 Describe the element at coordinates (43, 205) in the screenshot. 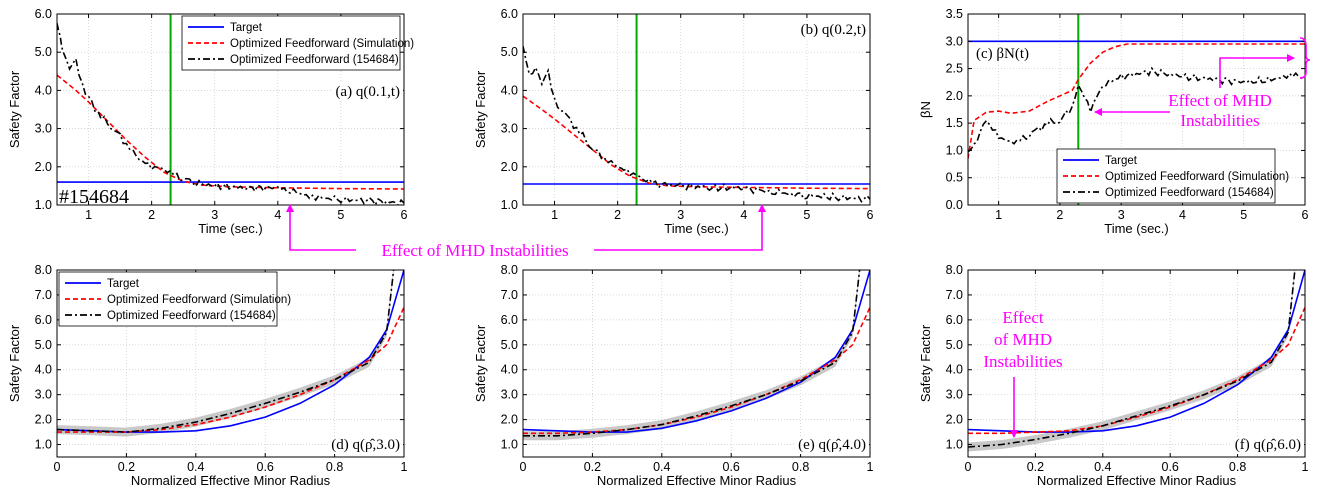

I see `y-tick-label-a: 1.0` at that location.